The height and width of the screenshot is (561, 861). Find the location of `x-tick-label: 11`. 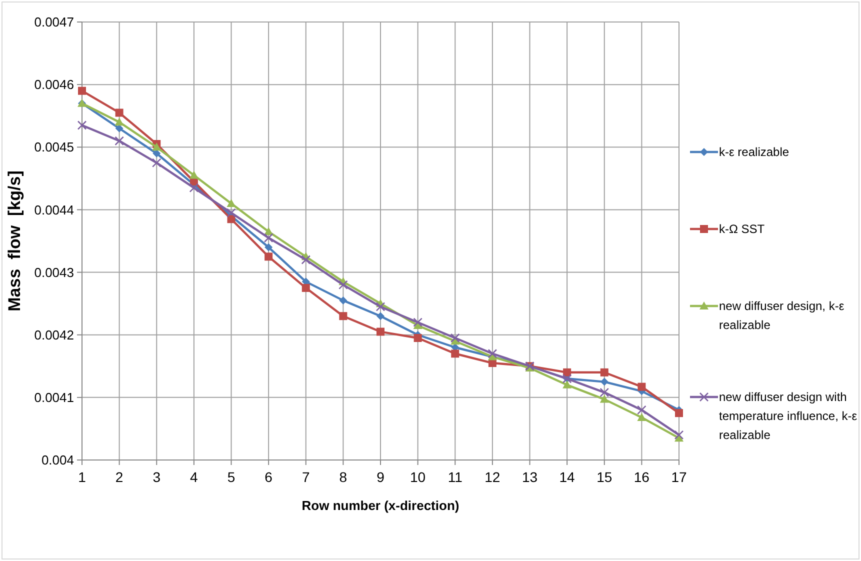

x-tick-label: 11 is located at coordinates (455, 477).